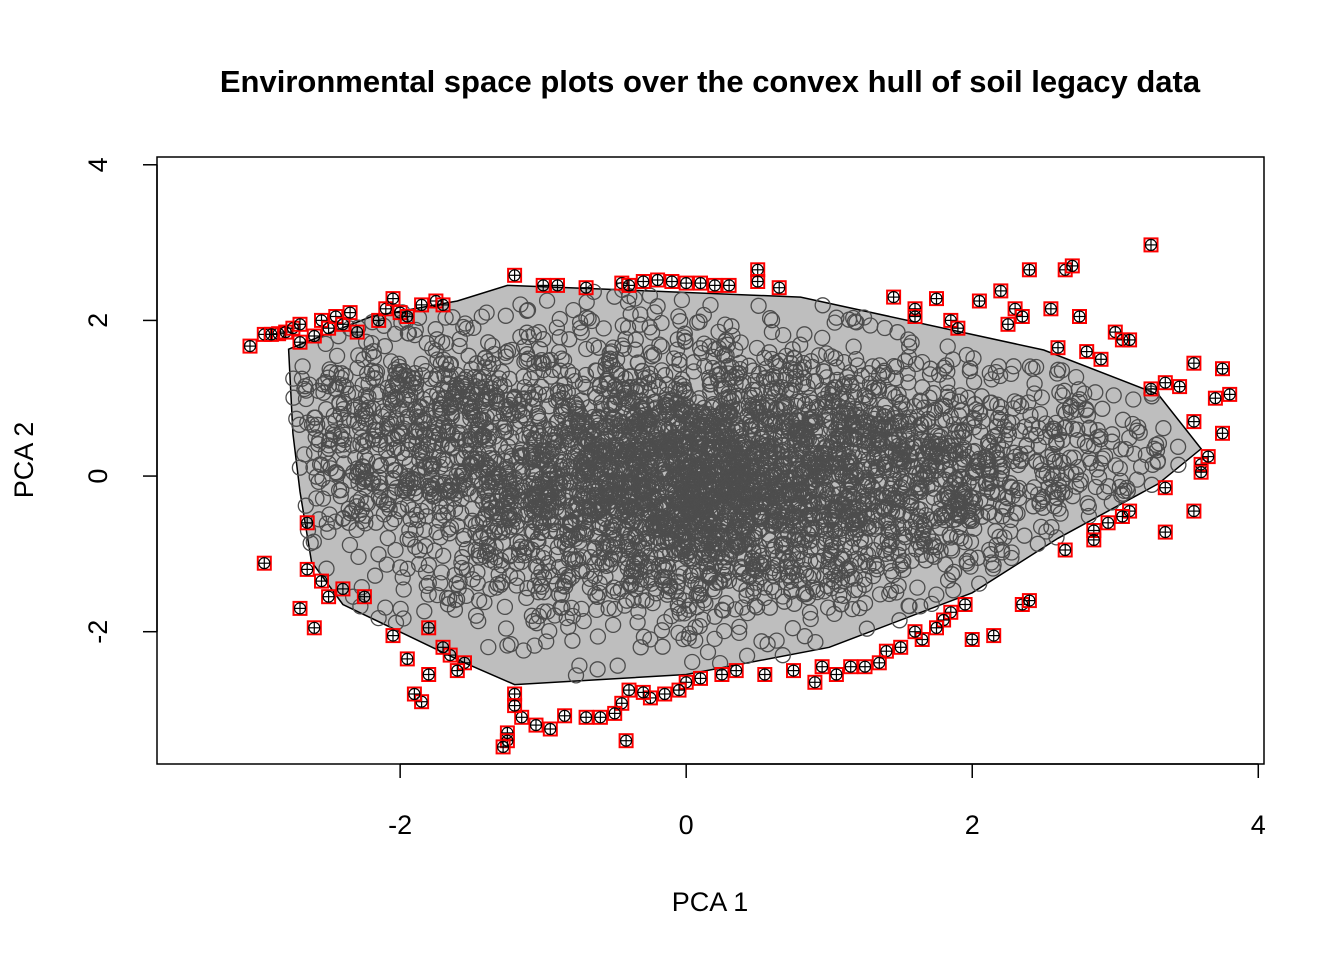  I want to click on x-tick-label: 0, so click(686, 825).